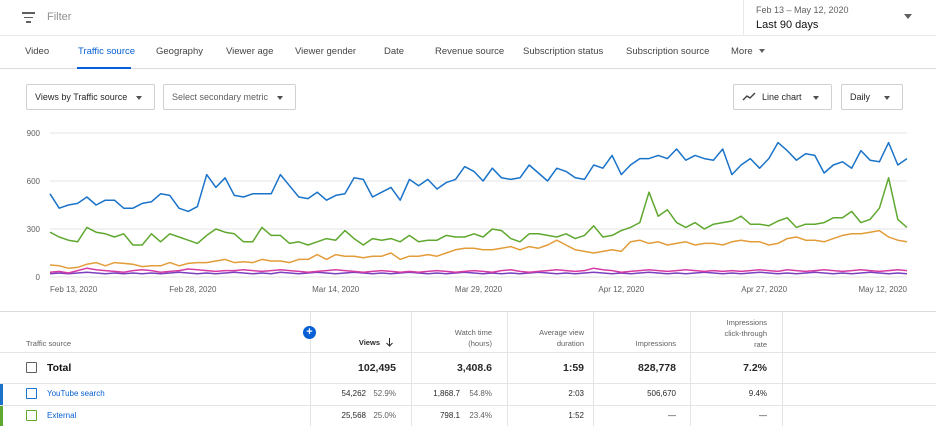 The image size is (936, 426). What do you see at coordinates (563, 51) in the screenshot?
I see `tab-subscription-status: Subscription status` at bounding box center [563, 51].